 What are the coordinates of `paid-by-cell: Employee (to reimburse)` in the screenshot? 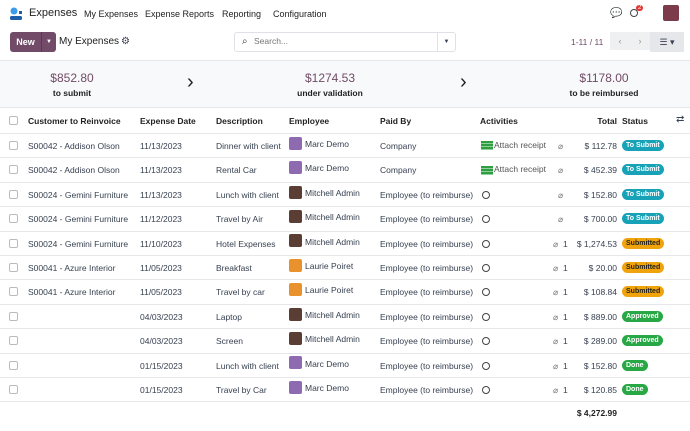 It's located at (427, 243).